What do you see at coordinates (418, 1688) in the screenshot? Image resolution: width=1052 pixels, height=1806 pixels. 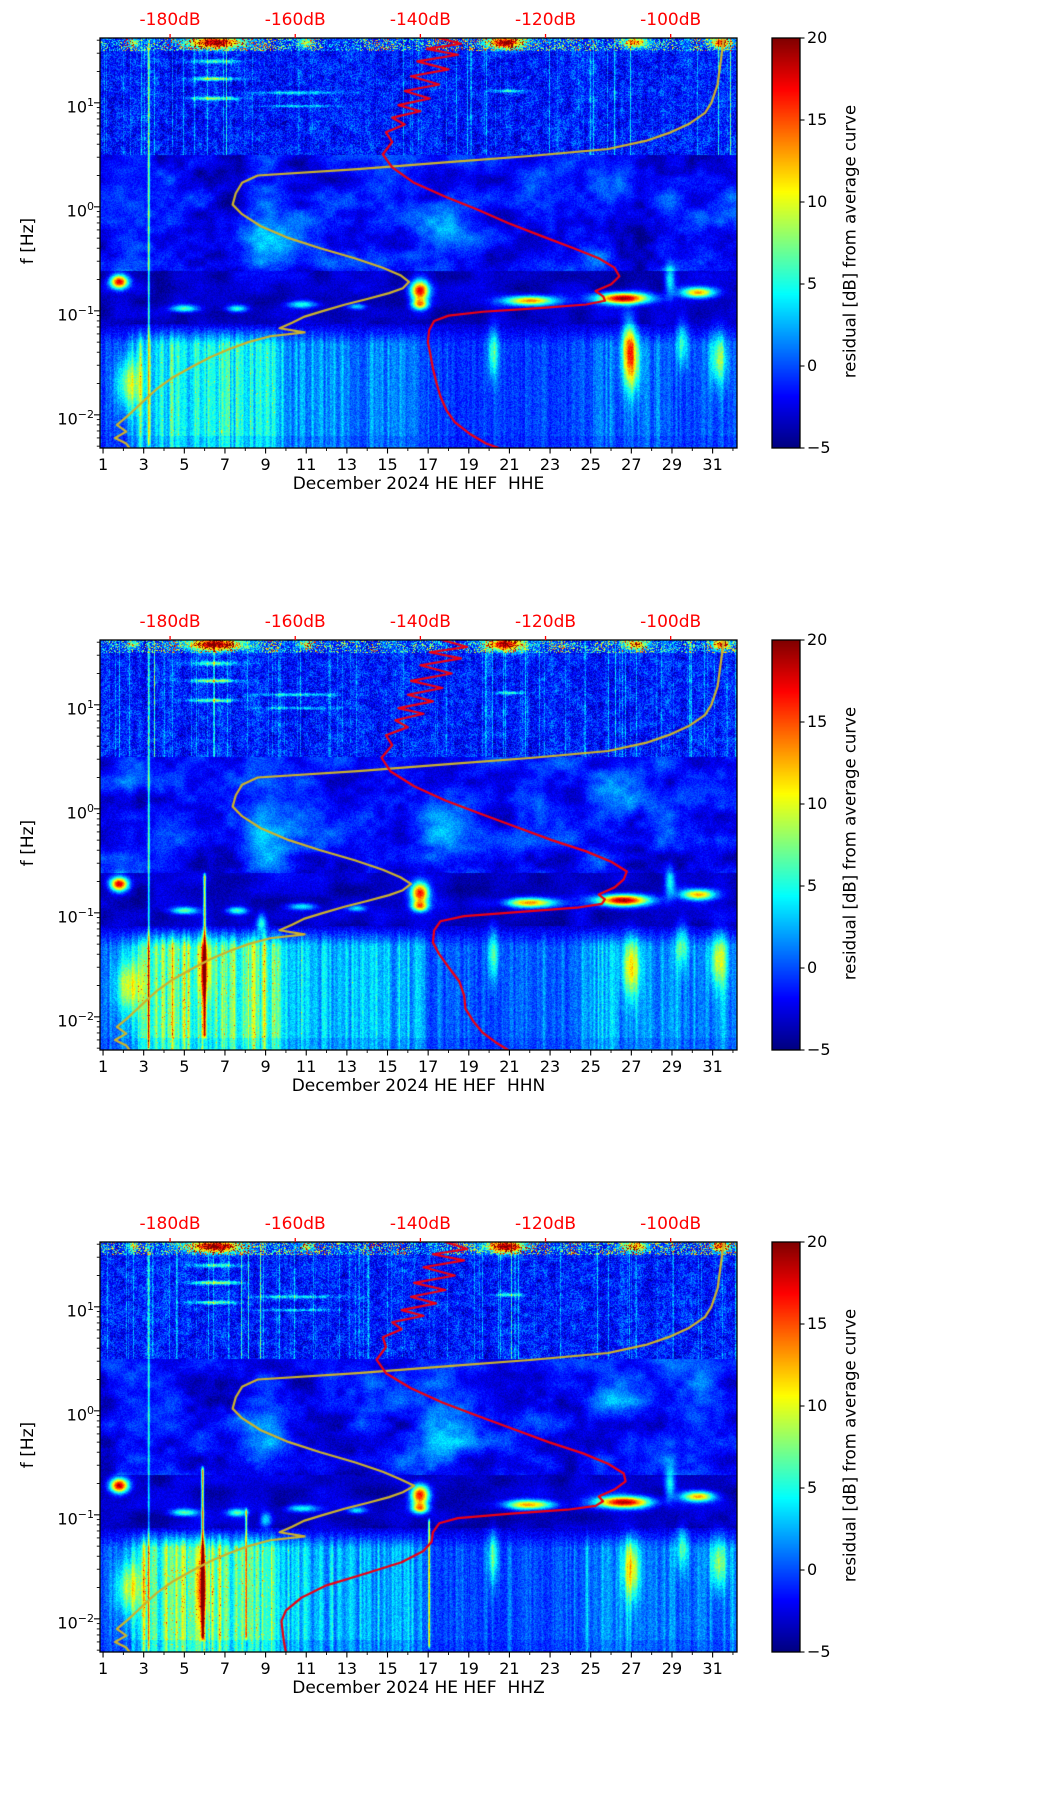 I see `x-axis-label-hhz: December 2024 HE HEF HHZ` at bounding box center [418, 1688].